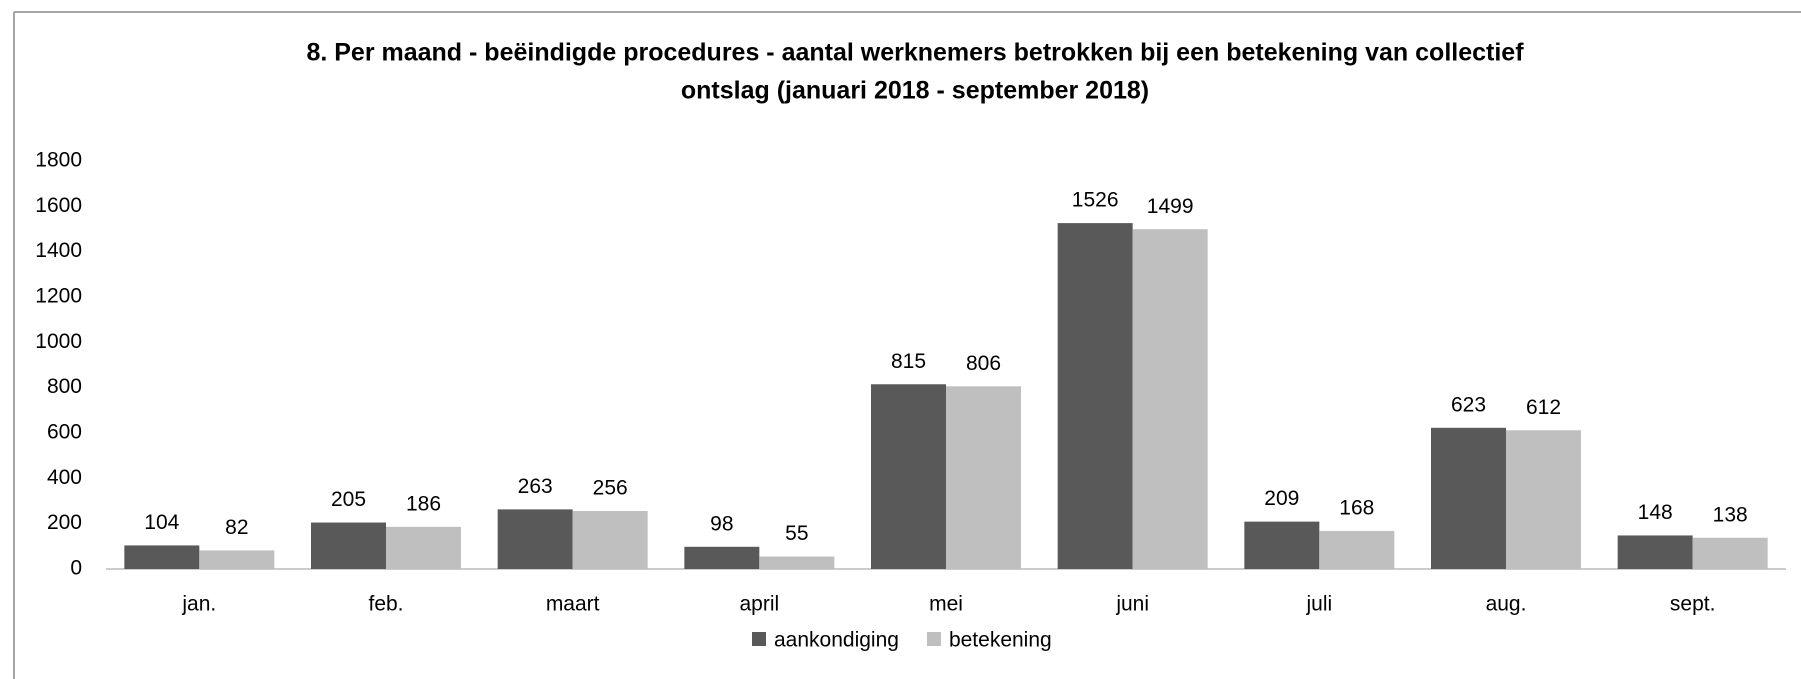  I want to click on value-label: 256, so click(610, 488).